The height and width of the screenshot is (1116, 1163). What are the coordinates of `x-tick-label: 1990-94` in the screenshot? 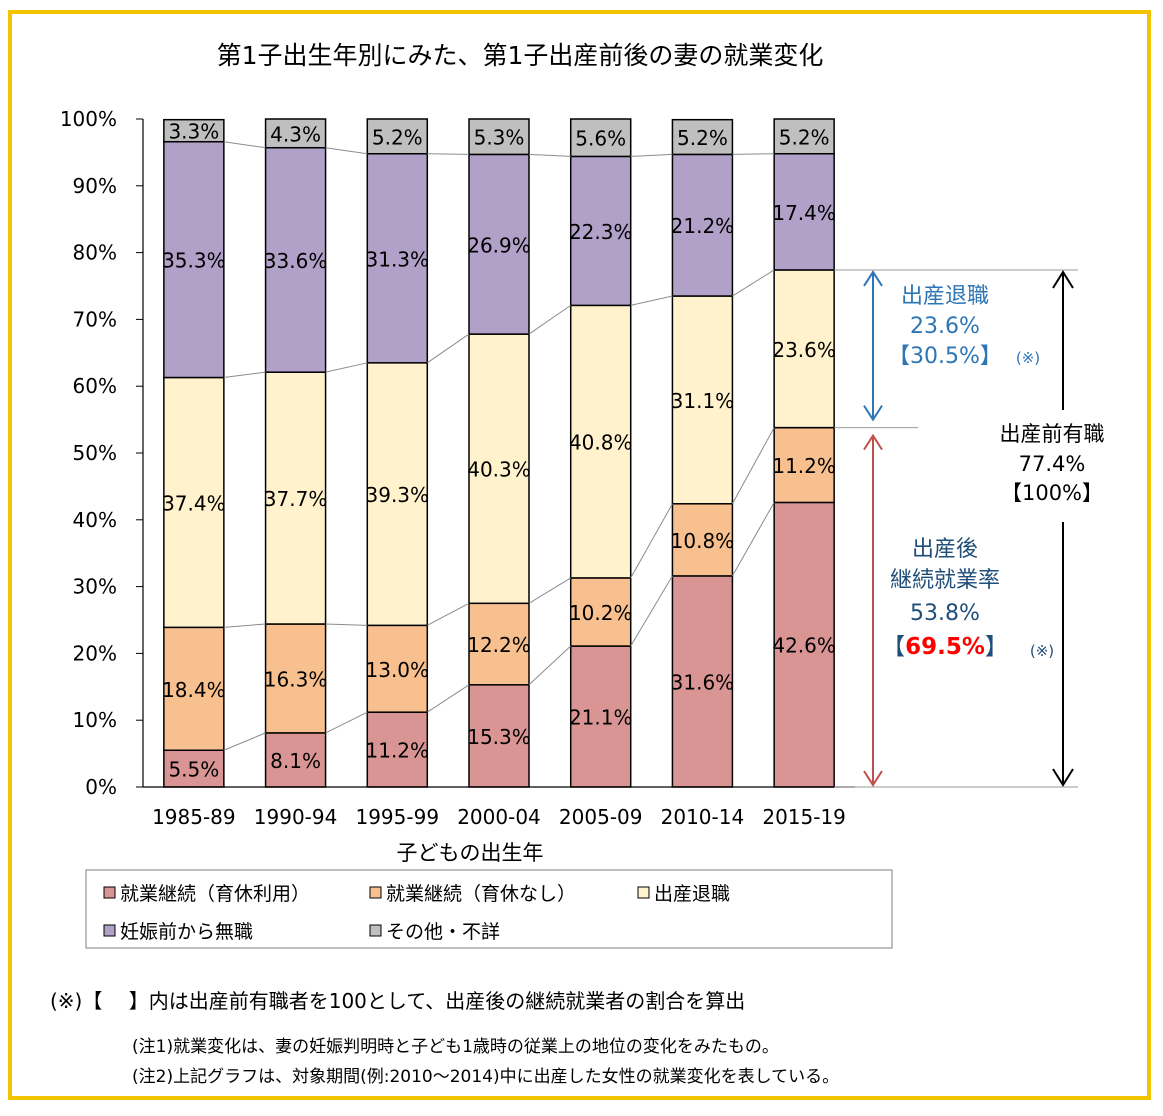 It's located at (296, 817).